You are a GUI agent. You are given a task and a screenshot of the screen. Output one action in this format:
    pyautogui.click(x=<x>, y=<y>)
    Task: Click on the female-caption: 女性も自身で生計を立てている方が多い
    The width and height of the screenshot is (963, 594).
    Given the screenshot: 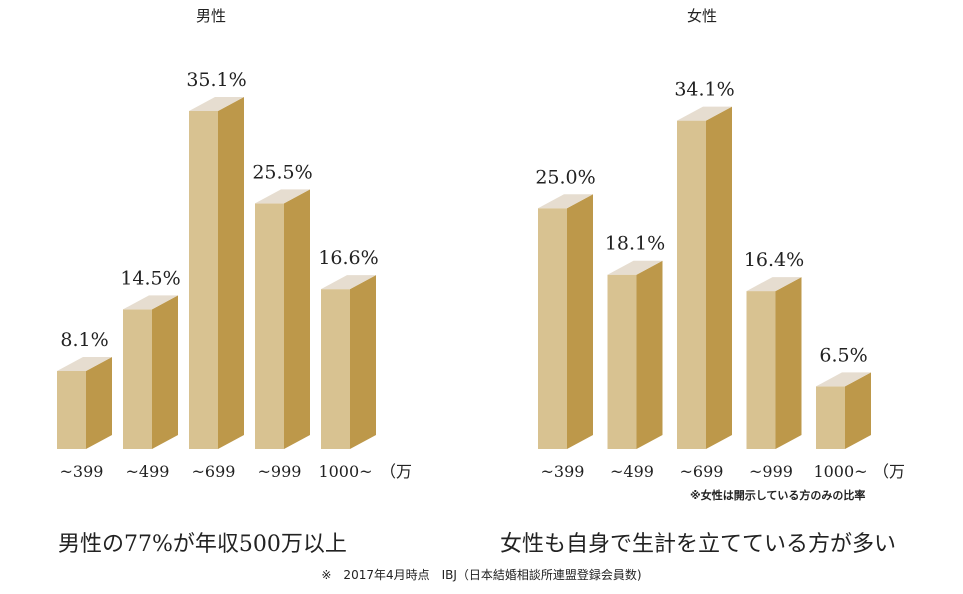 What is the action you would take?
    pyautogui.click(x=698, y=544)
    